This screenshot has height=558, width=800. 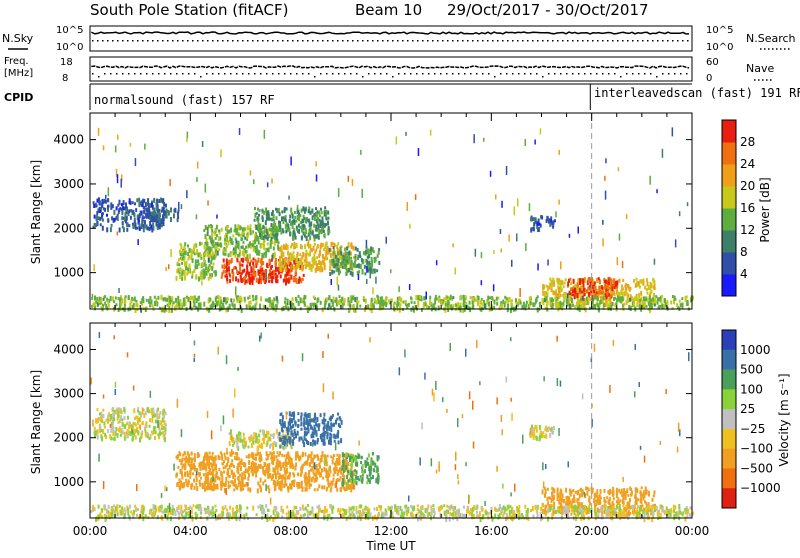 What do you see at coordinates (16, 61) in the screenshot?
I see `freq-label: Freq.` at bounding box center [16, 61].